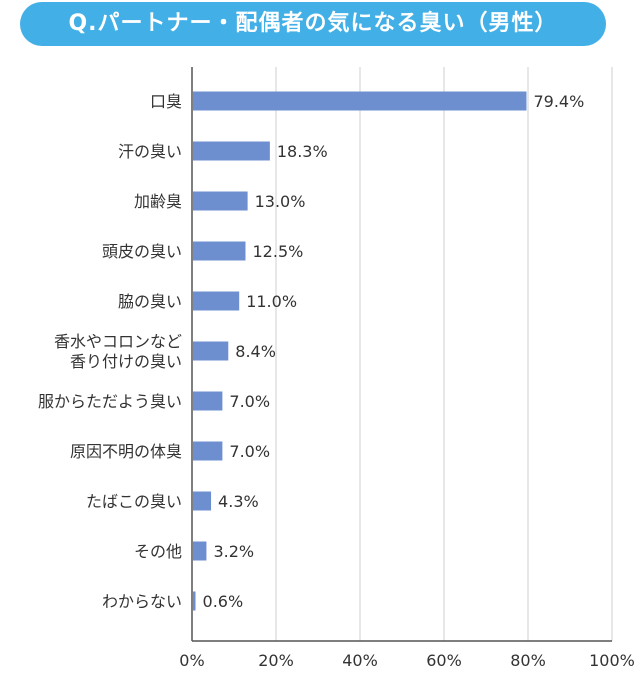 This screenshot has height=683, width=640. I want to click on value-label: 12.5%, so click(278, 251).